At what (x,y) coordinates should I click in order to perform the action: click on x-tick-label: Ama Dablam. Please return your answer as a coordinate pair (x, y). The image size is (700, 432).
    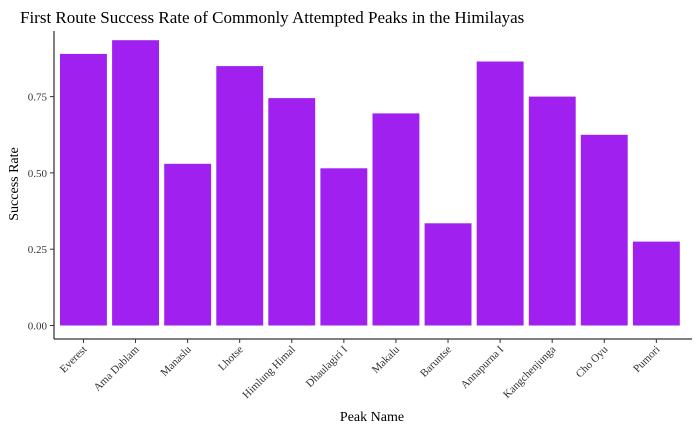
    Looking at the image, I should click on (116, 368).